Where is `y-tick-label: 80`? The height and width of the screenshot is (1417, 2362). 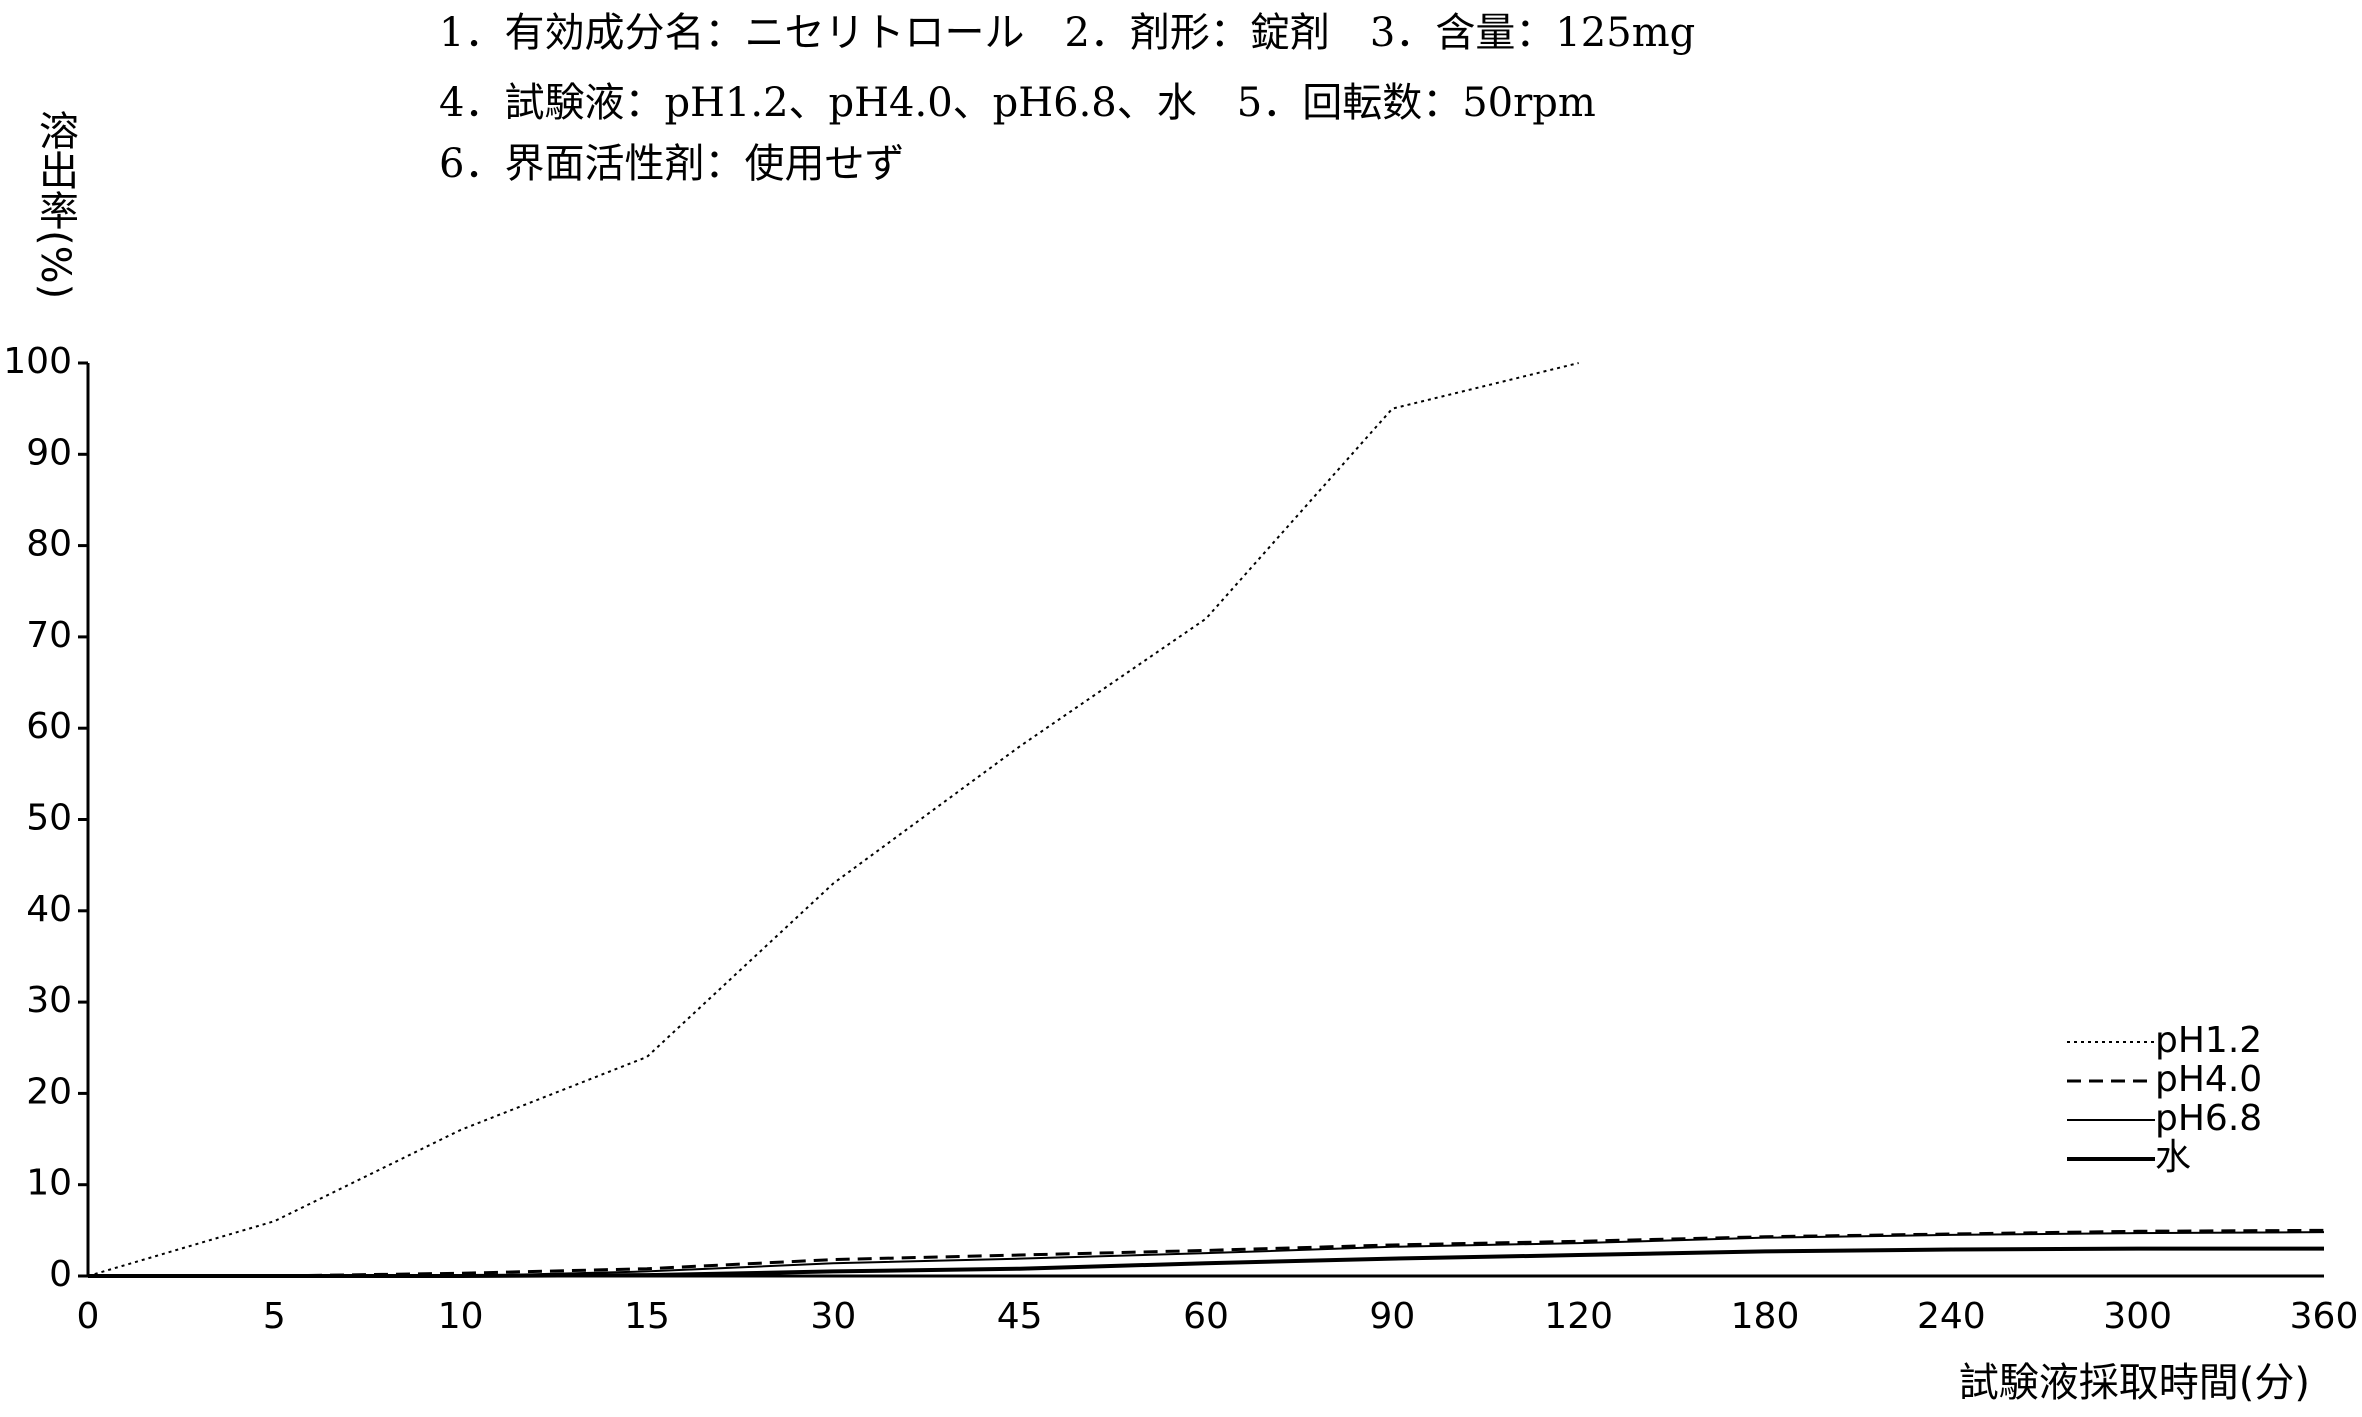
y-tick-label: 80 is located at coordinates (49, 544).